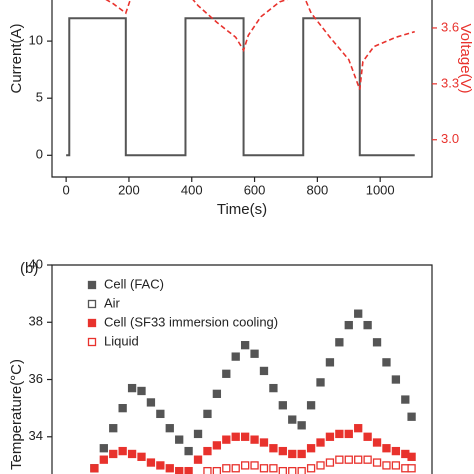 This screenshot has height=474, width=474. Describe the element at coordinates (121, 340) in the screenshot. I see `legend-label: Liquid` at that location.